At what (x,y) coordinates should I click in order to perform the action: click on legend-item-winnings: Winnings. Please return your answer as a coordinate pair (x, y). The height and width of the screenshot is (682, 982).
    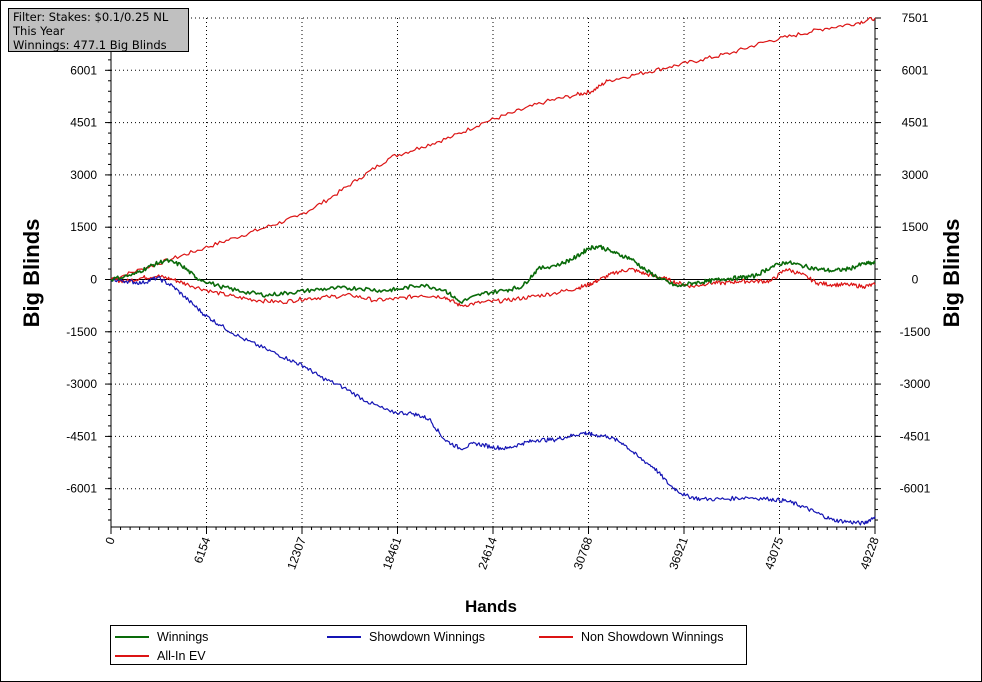
    Looking at the image, I should click on (161, 637).